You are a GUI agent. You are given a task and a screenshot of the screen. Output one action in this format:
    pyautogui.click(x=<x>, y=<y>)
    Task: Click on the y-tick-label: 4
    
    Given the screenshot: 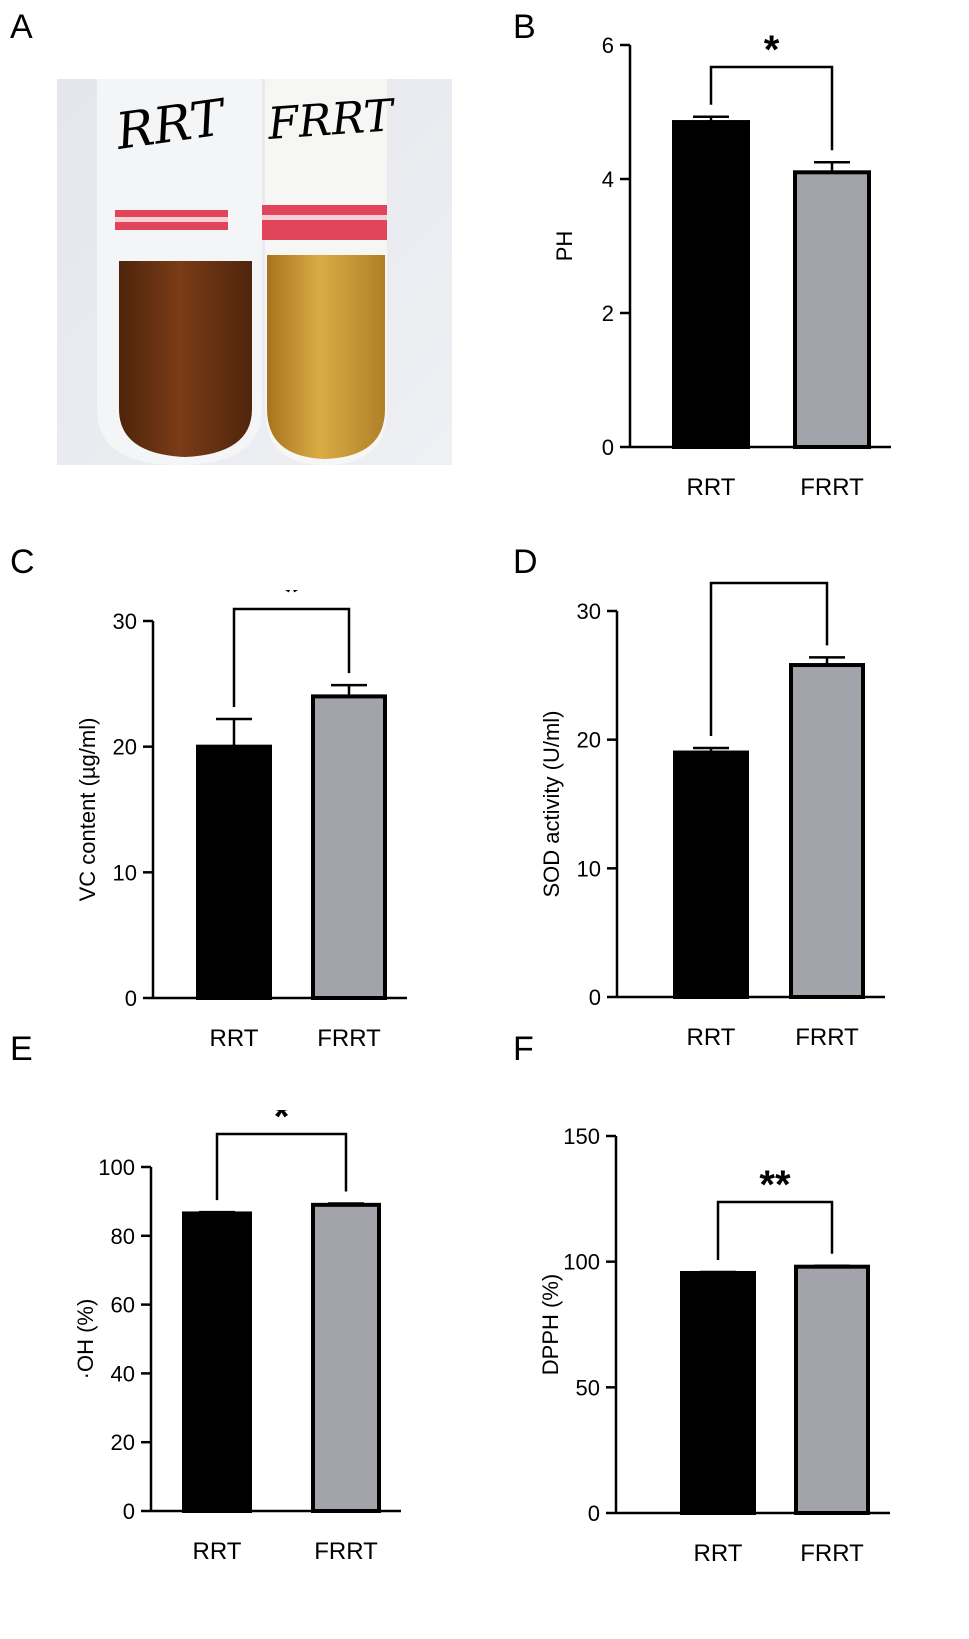 What is the action you would take?
    pyautogui.click(x=608, y=179)
    